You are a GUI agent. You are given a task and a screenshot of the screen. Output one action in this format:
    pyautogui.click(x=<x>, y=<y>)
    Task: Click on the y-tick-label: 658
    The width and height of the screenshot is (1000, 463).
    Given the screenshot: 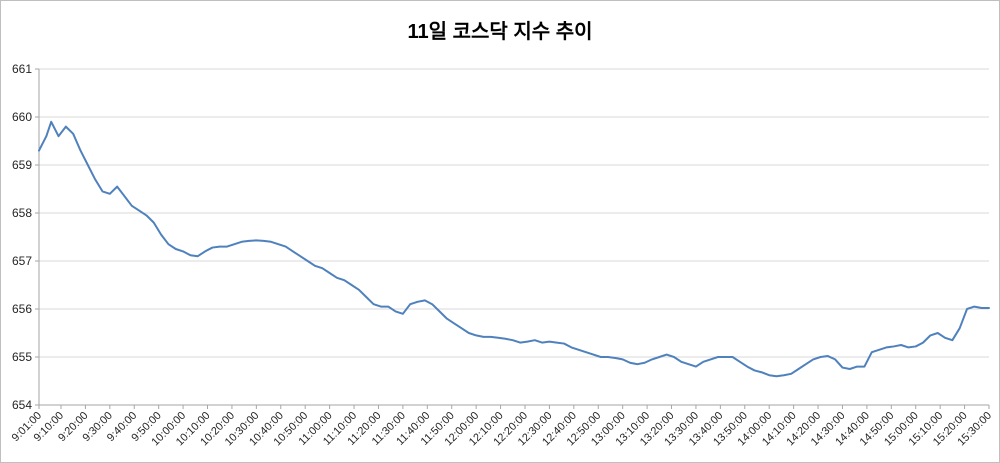 What is the action you would take?
    pyautogui.click(x=22, y=213)
    